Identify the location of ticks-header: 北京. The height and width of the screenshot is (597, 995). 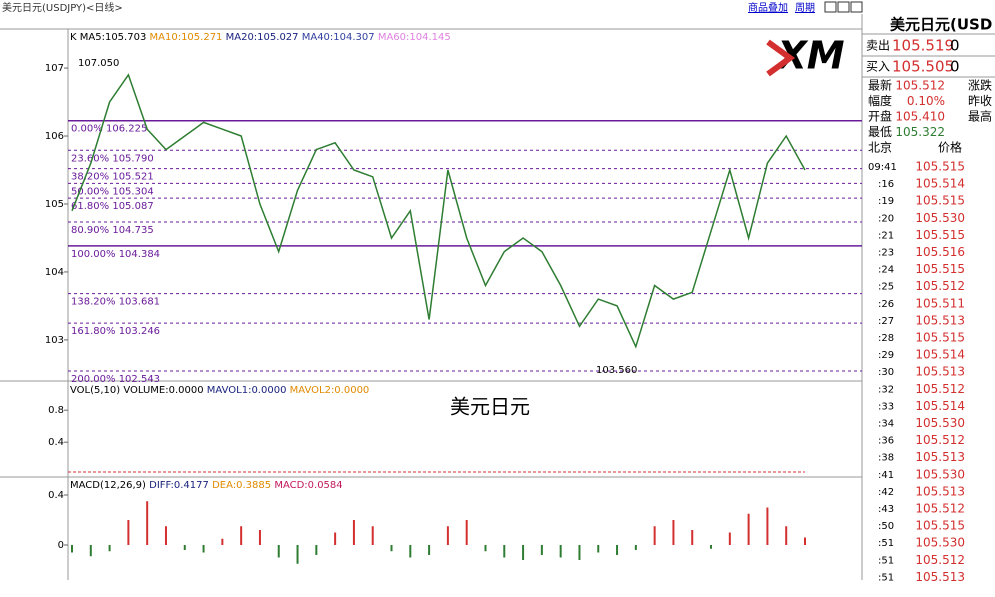
(880, 148).